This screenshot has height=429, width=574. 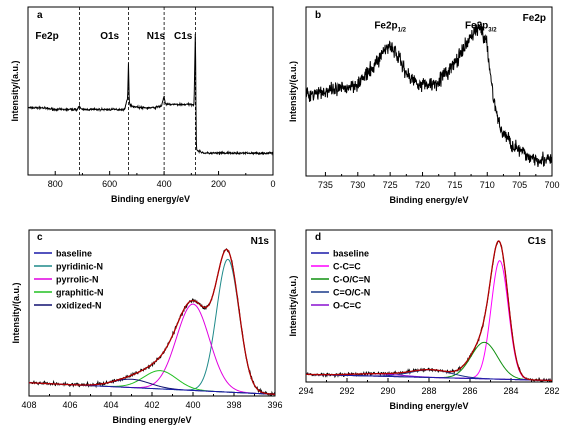 What do you see at coordinates (519, 185) in the screenshot?
I see `x-tick-label: 705` at bounding box center [519, 185].